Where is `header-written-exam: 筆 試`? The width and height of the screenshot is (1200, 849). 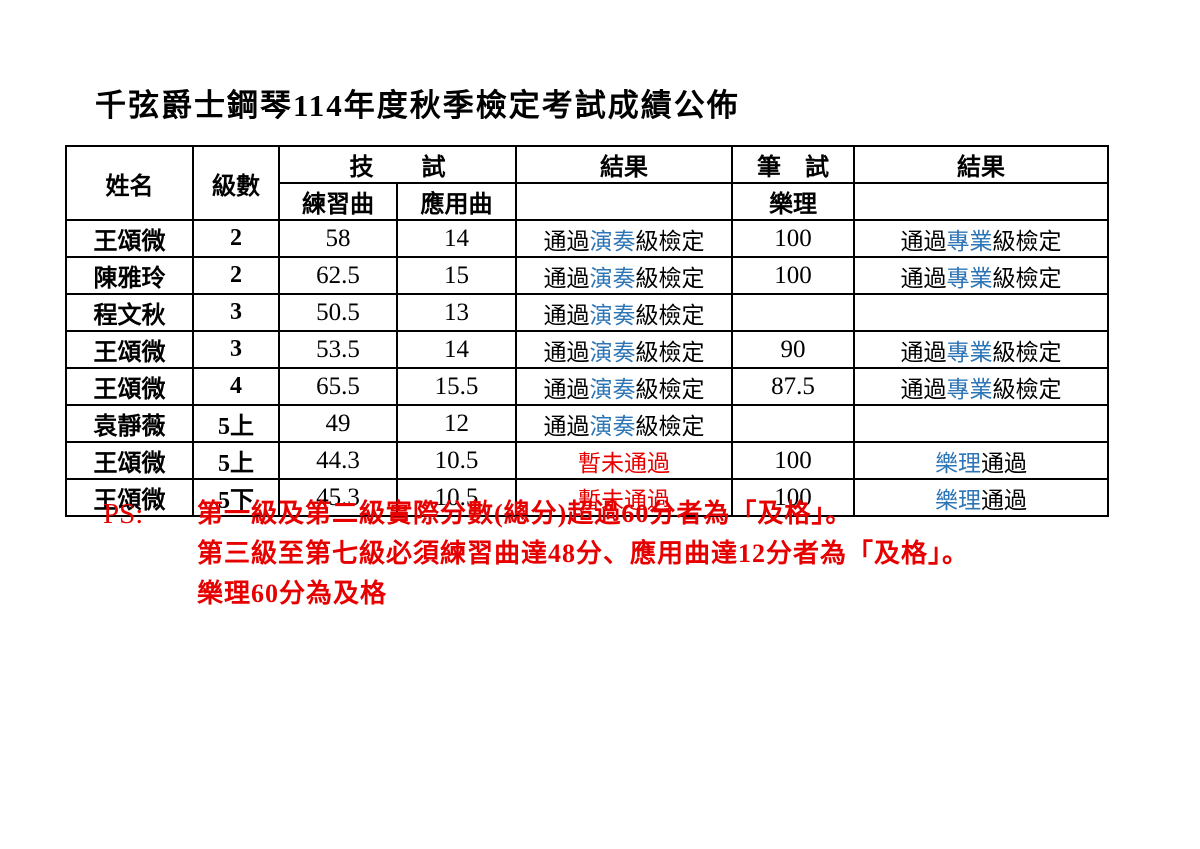
header-written-exam: 筆 試 is located at coordinates (793, 164).